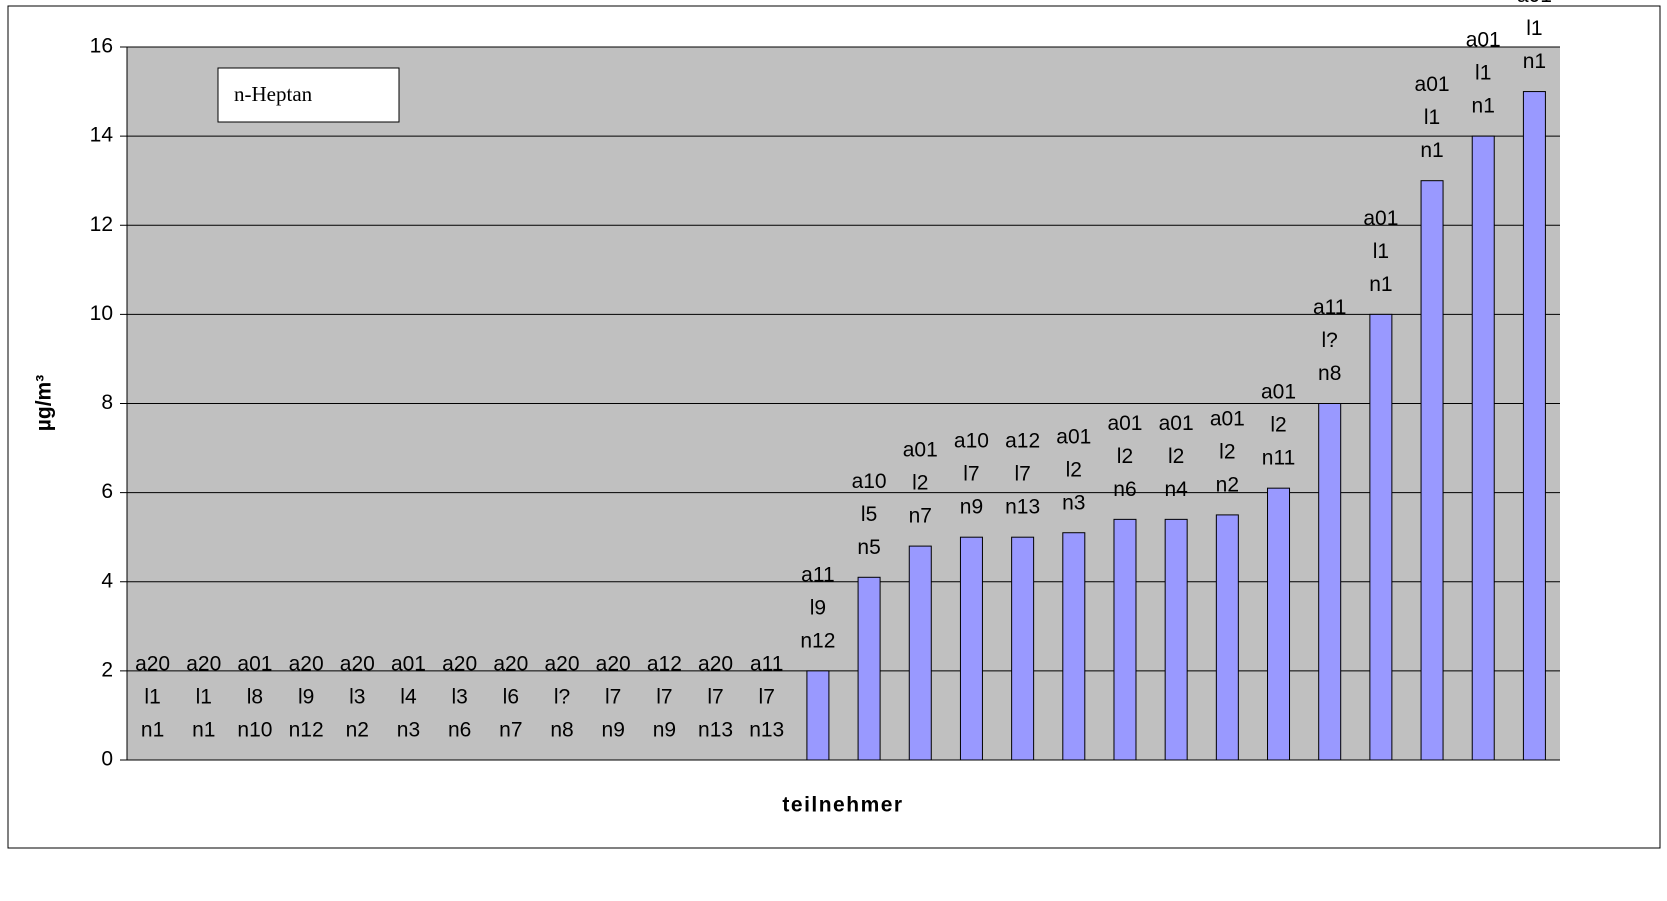 This screenshot has width=1667, height=901. Describe the element at coordinates (107, 759) in the screenshot. I see `y-tick-label: 0` at that location.